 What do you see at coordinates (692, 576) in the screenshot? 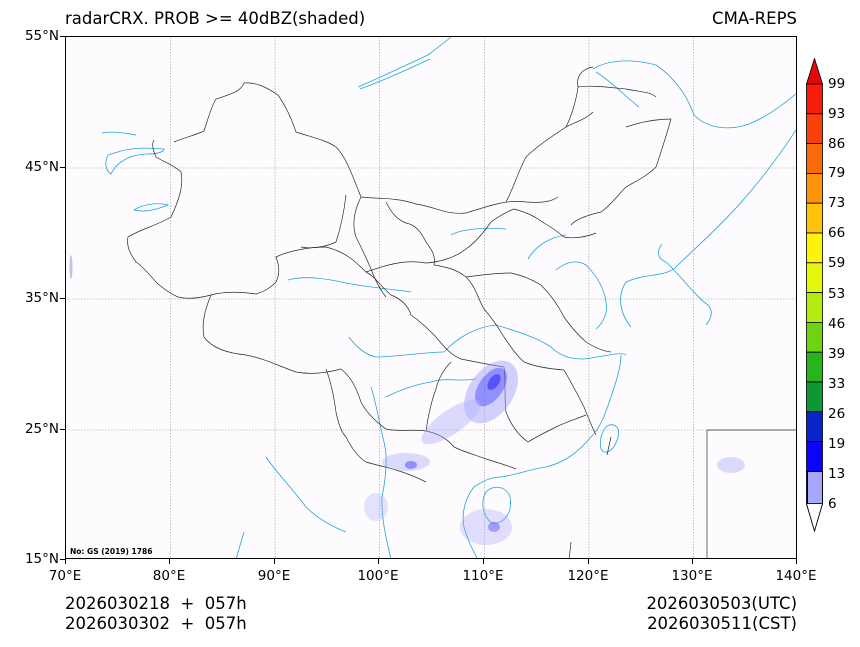
I see `x-tick-130: 130°E` at bounding box center [692, 576].